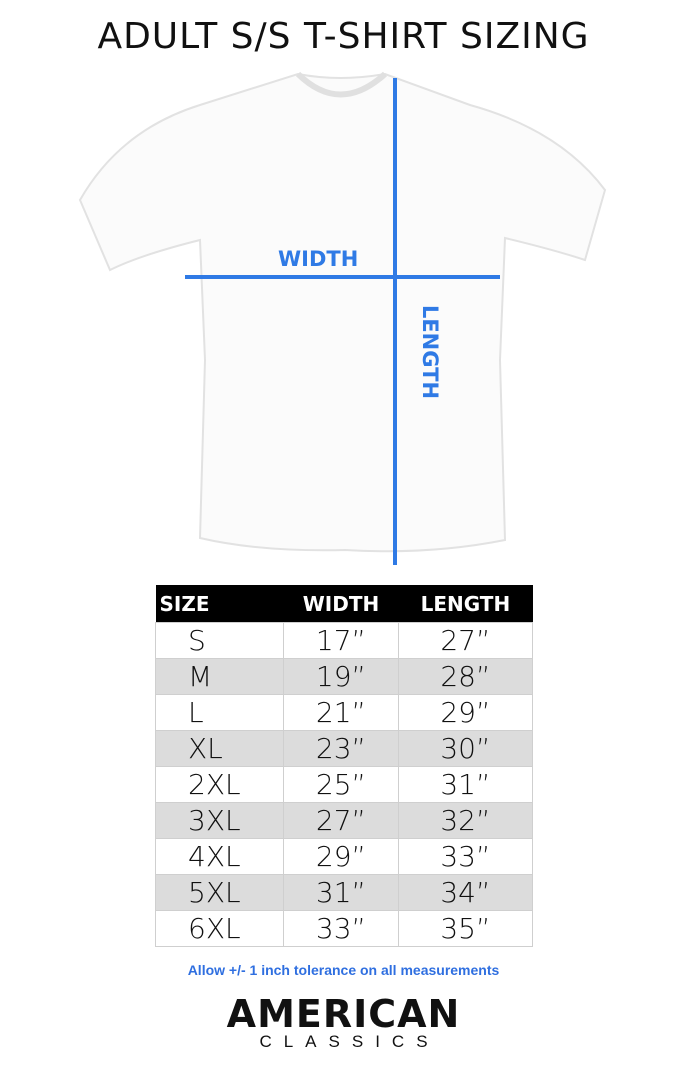  I want to click on header-width: WIDTH, so click(341, 604).